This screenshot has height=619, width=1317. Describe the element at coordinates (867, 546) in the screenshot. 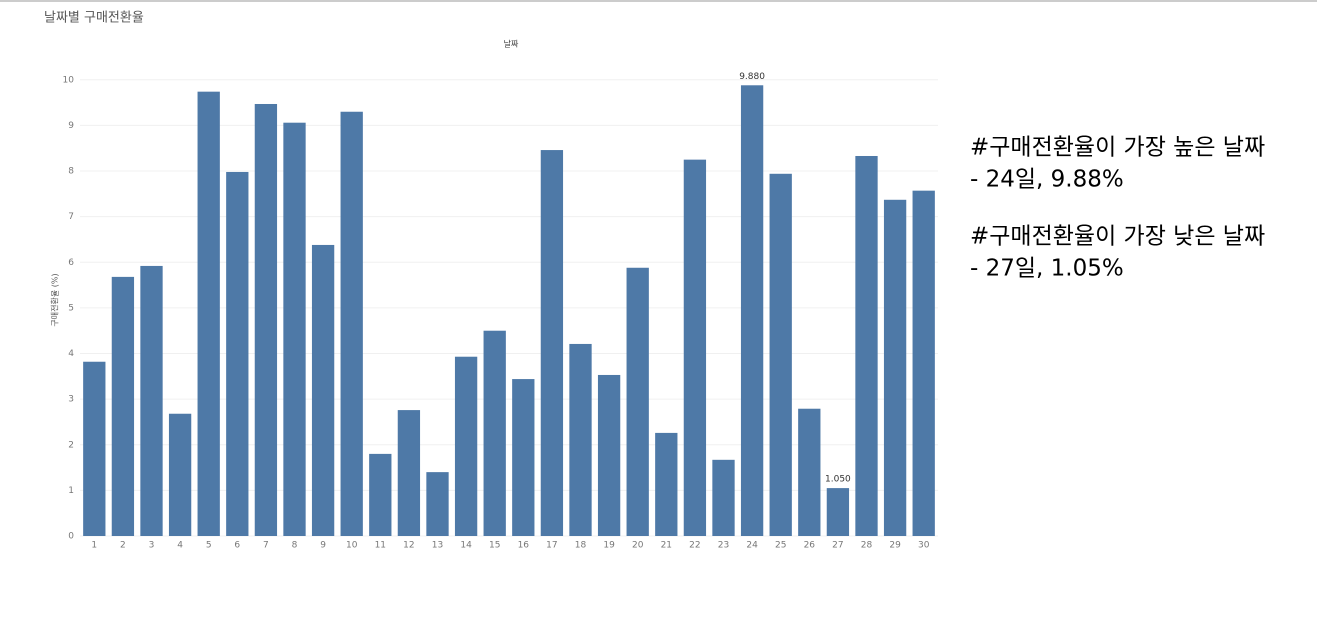

I see `x-tick-label: 28` at that location.